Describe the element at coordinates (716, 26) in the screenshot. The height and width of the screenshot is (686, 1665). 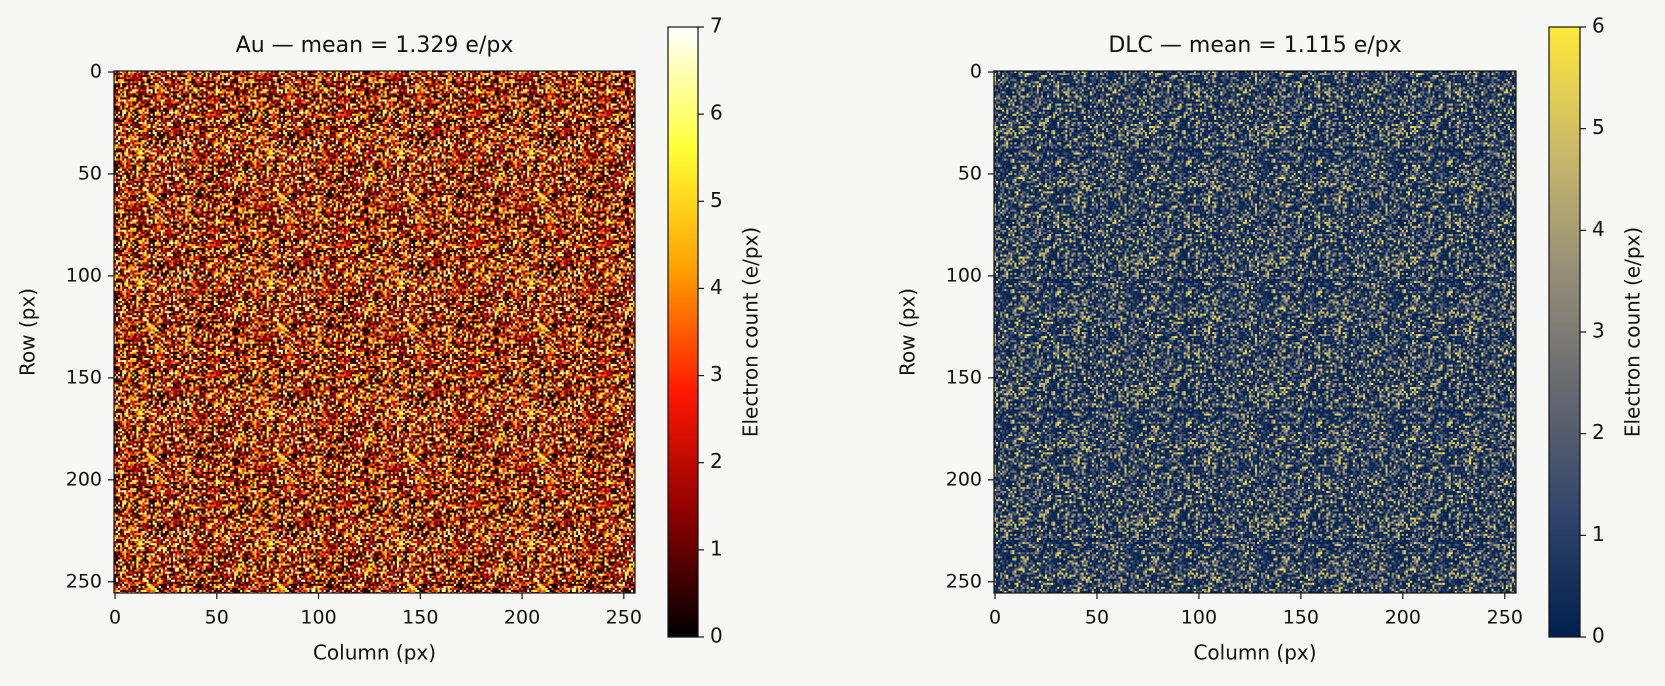
I see `colorbar-tick-label: 7` at that location.